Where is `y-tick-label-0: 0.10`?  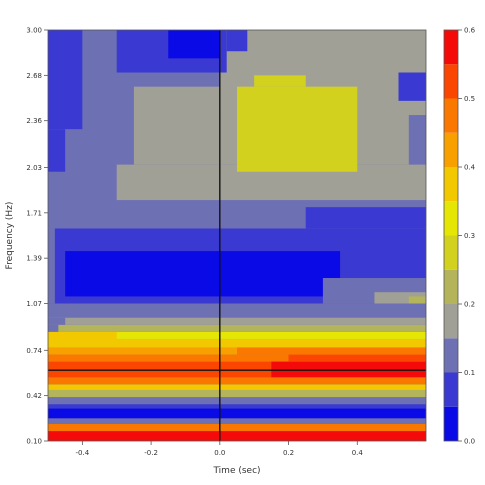
y-tick-label-0: 0.10 is located at coordinates (34, 442).